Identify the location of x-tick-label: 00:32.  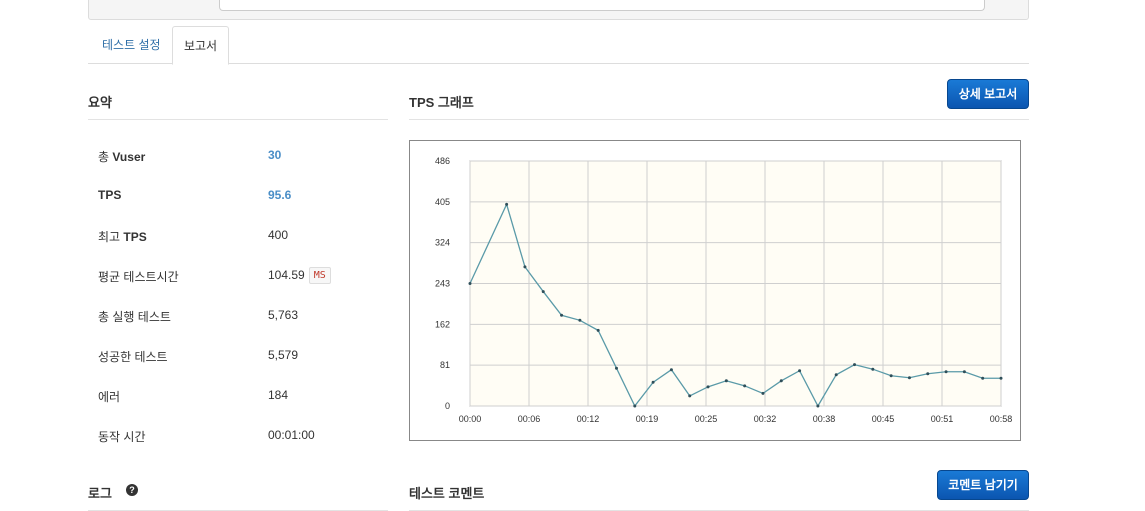
(765, 419).